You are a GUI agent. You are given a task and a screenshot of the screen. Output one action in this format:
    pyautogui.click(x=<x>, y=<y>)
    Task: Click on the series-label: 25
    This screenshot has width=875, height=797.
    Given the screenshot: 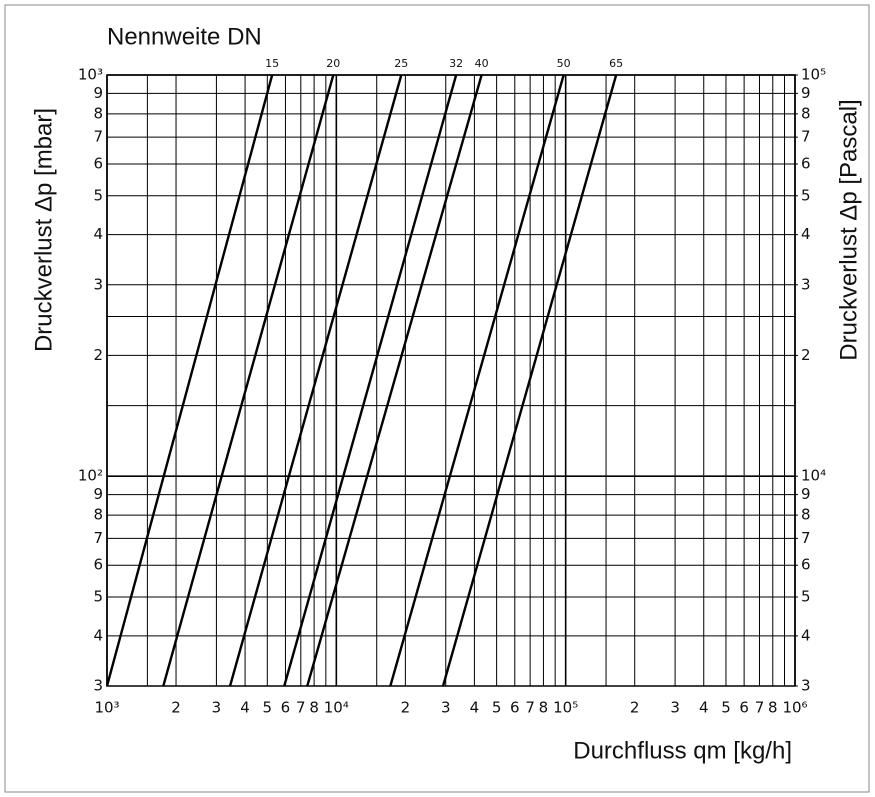 What is the action you would take?
    pyautogui.click(x=401, y=63)
    